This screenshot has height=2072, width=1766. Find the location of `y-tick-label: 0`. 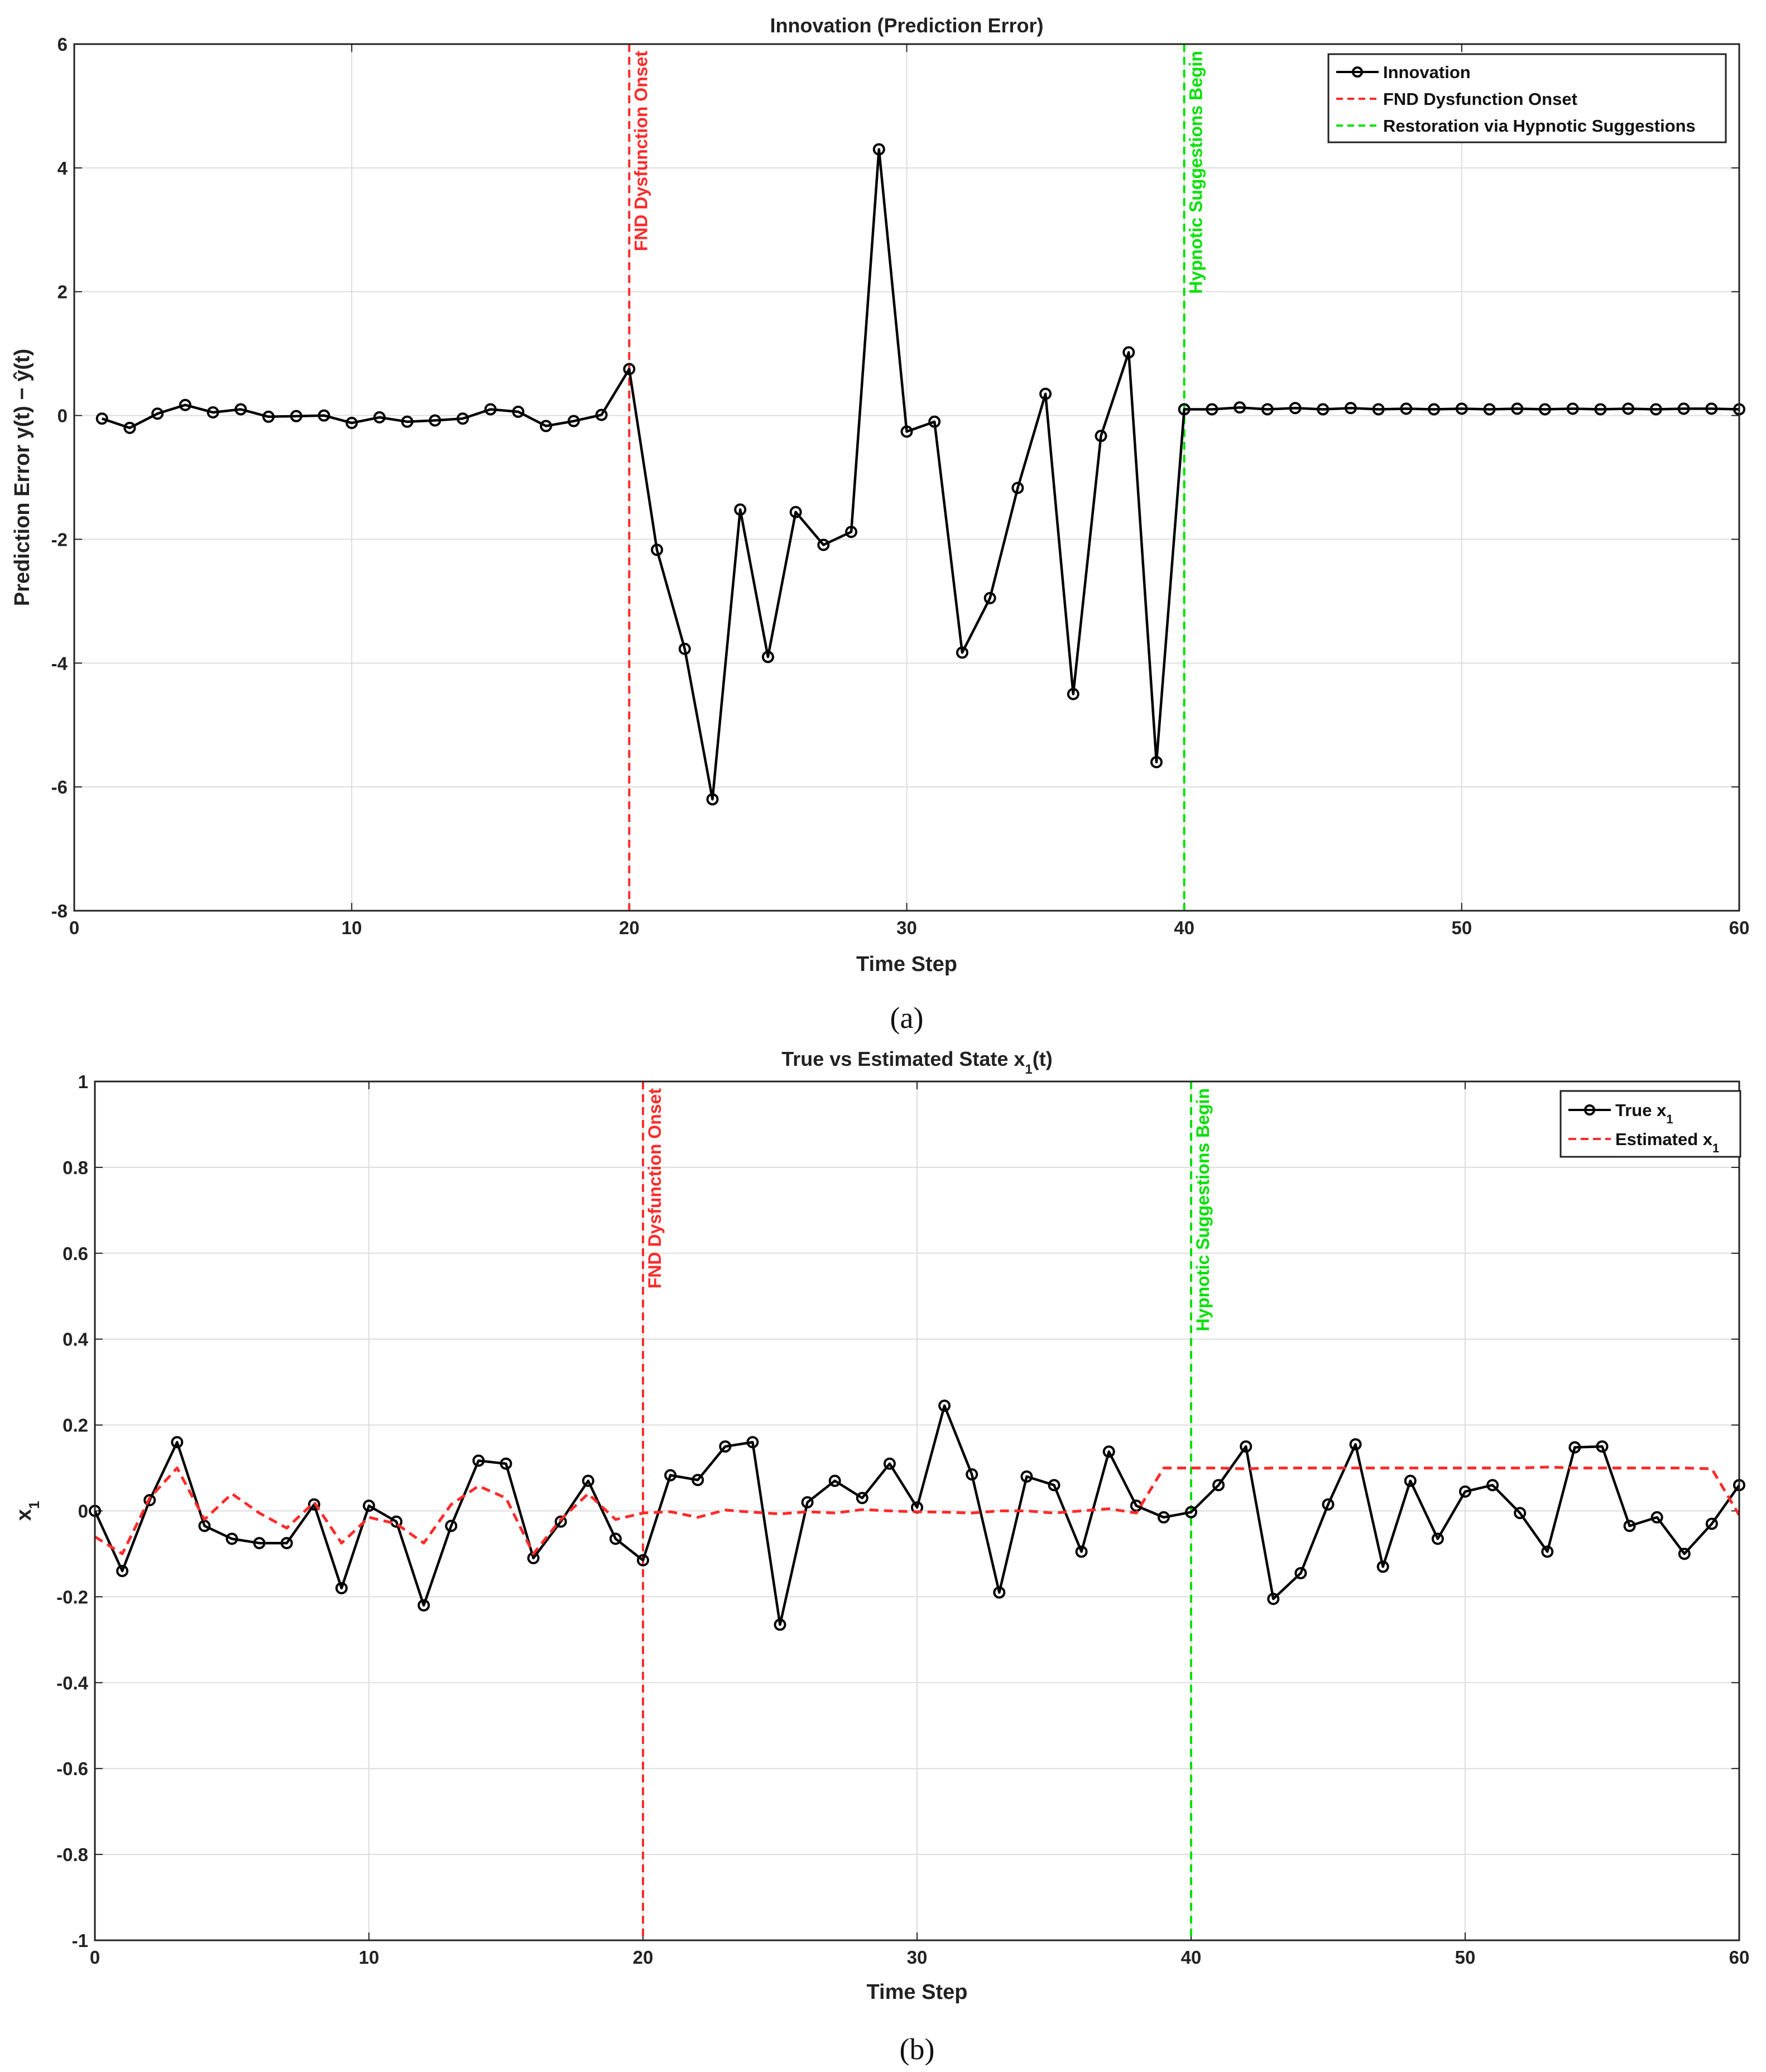

y-tick-label: 0 is located at coordinates (62, 416).